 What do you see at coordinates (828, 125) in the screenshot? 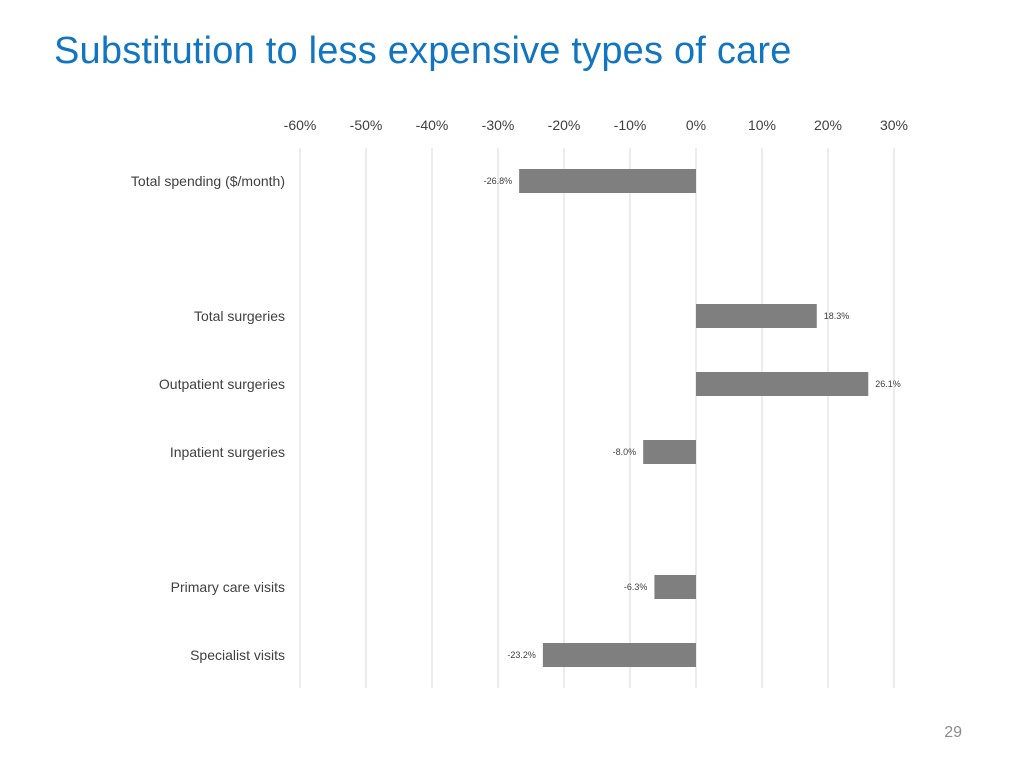
I see `x-tick-label: 20%` at bounding box center [828, 125].